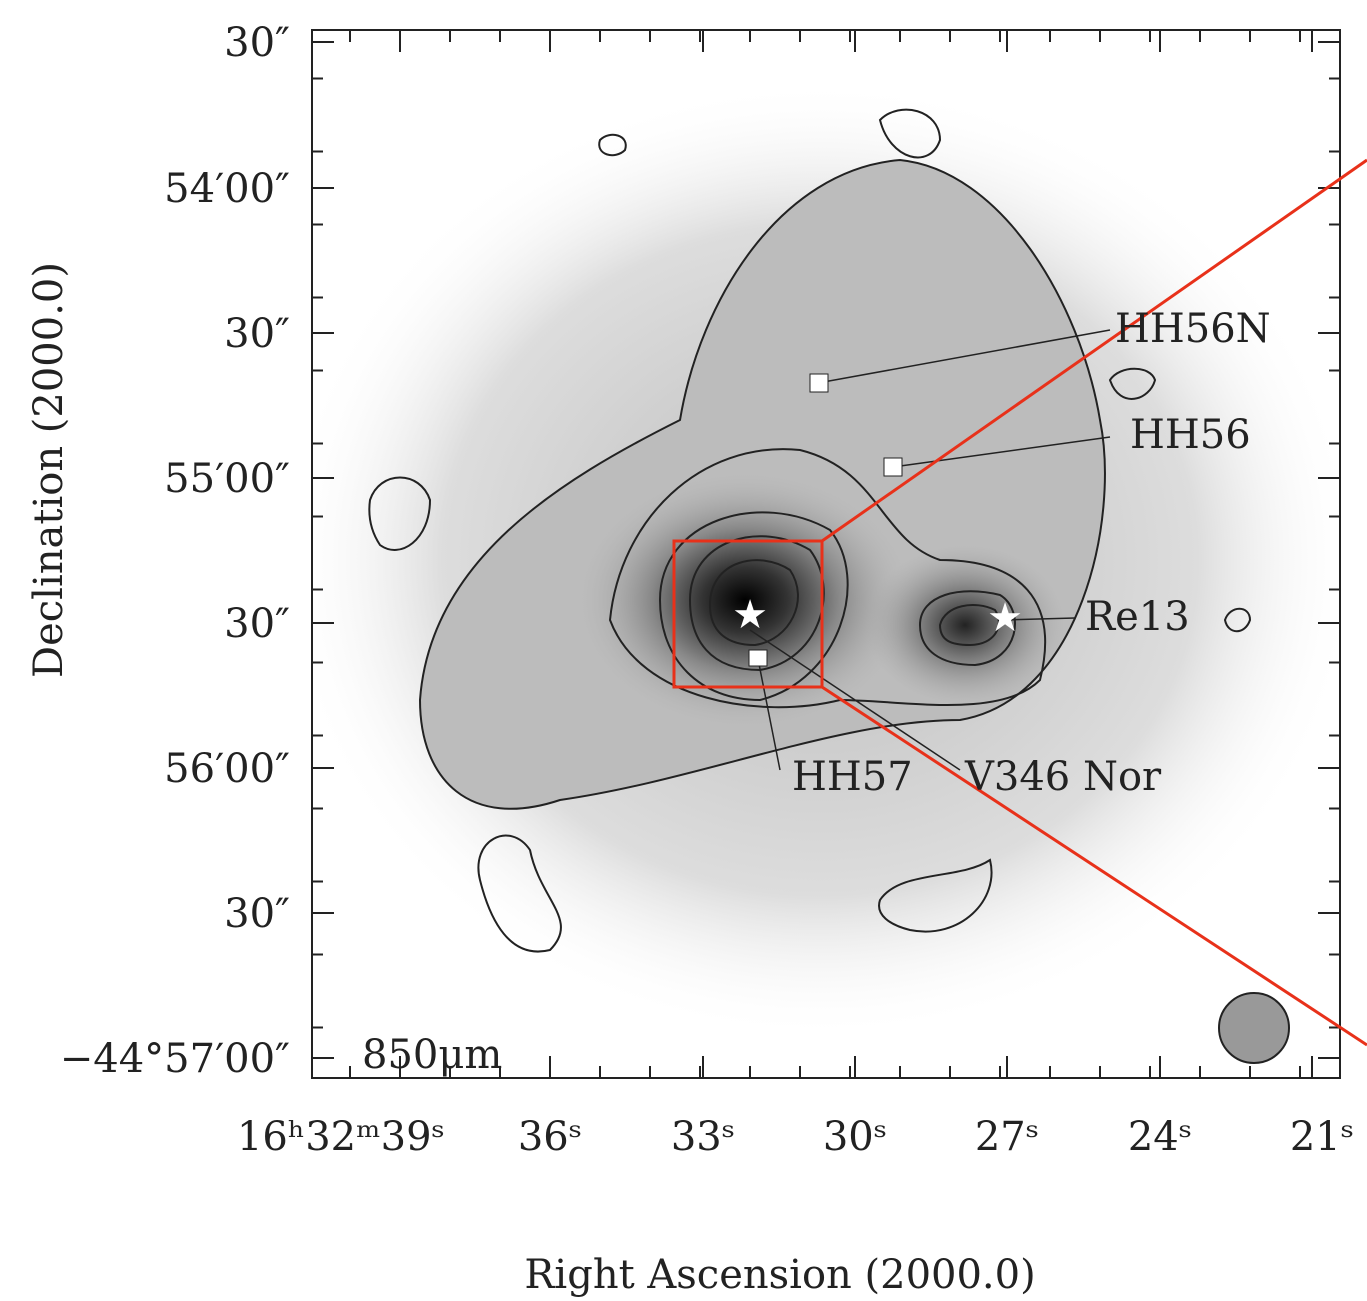  I want to click on annotation: HH56N, so click(1193, 329).